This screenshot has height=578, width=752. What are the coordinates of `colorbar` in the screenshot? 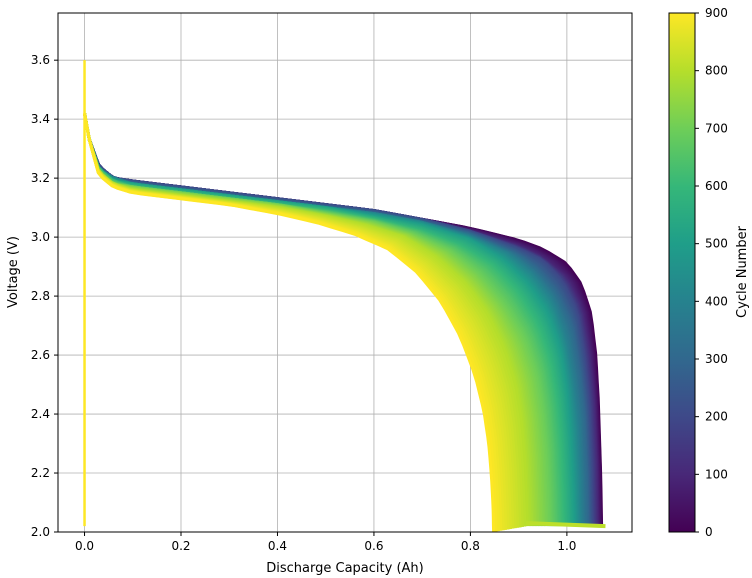 It's located at (682, 272).